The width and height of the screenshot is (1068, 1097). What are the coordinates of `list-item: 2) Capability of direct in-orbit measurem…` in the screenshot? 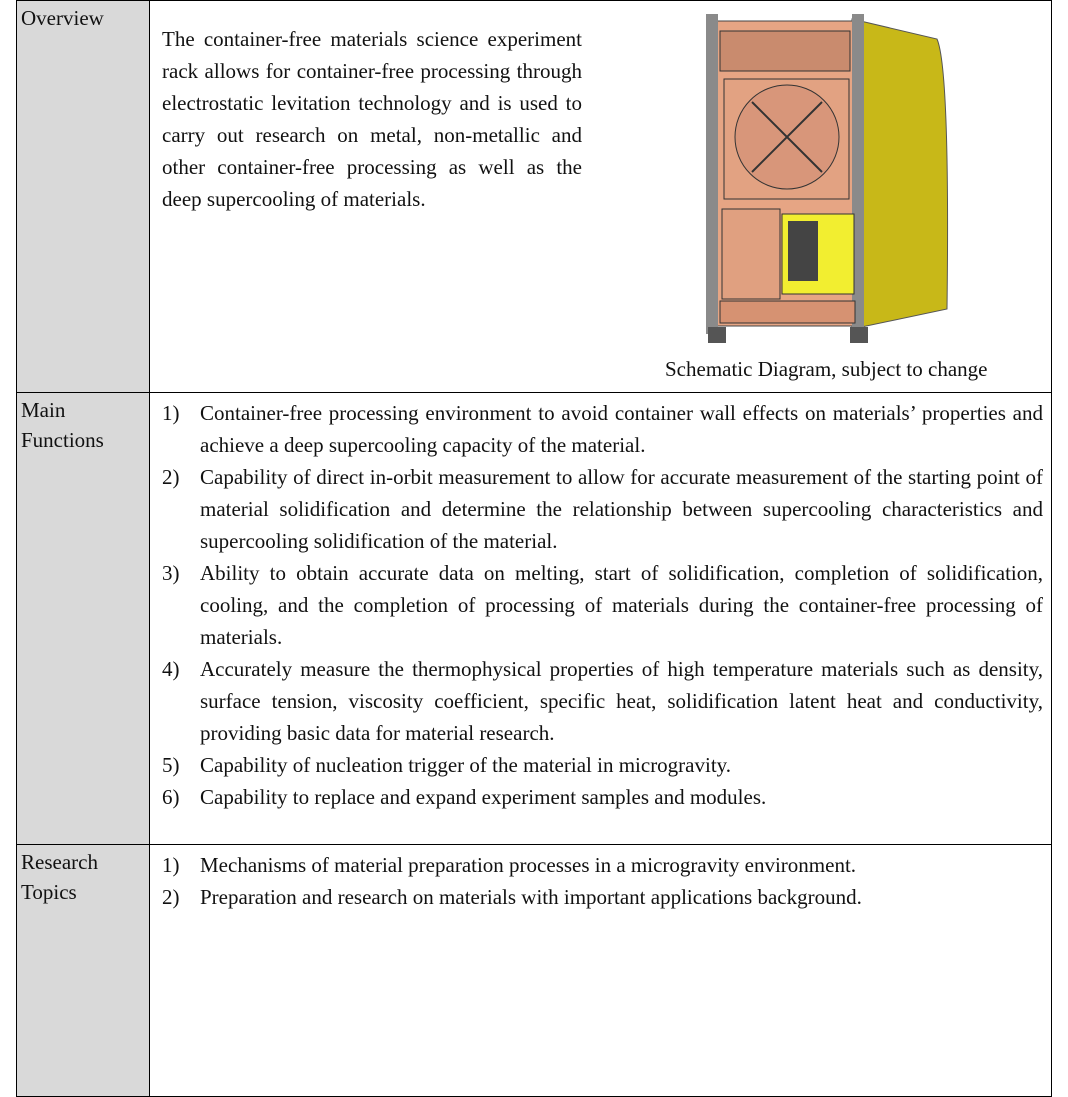 It's located at (602, 509).